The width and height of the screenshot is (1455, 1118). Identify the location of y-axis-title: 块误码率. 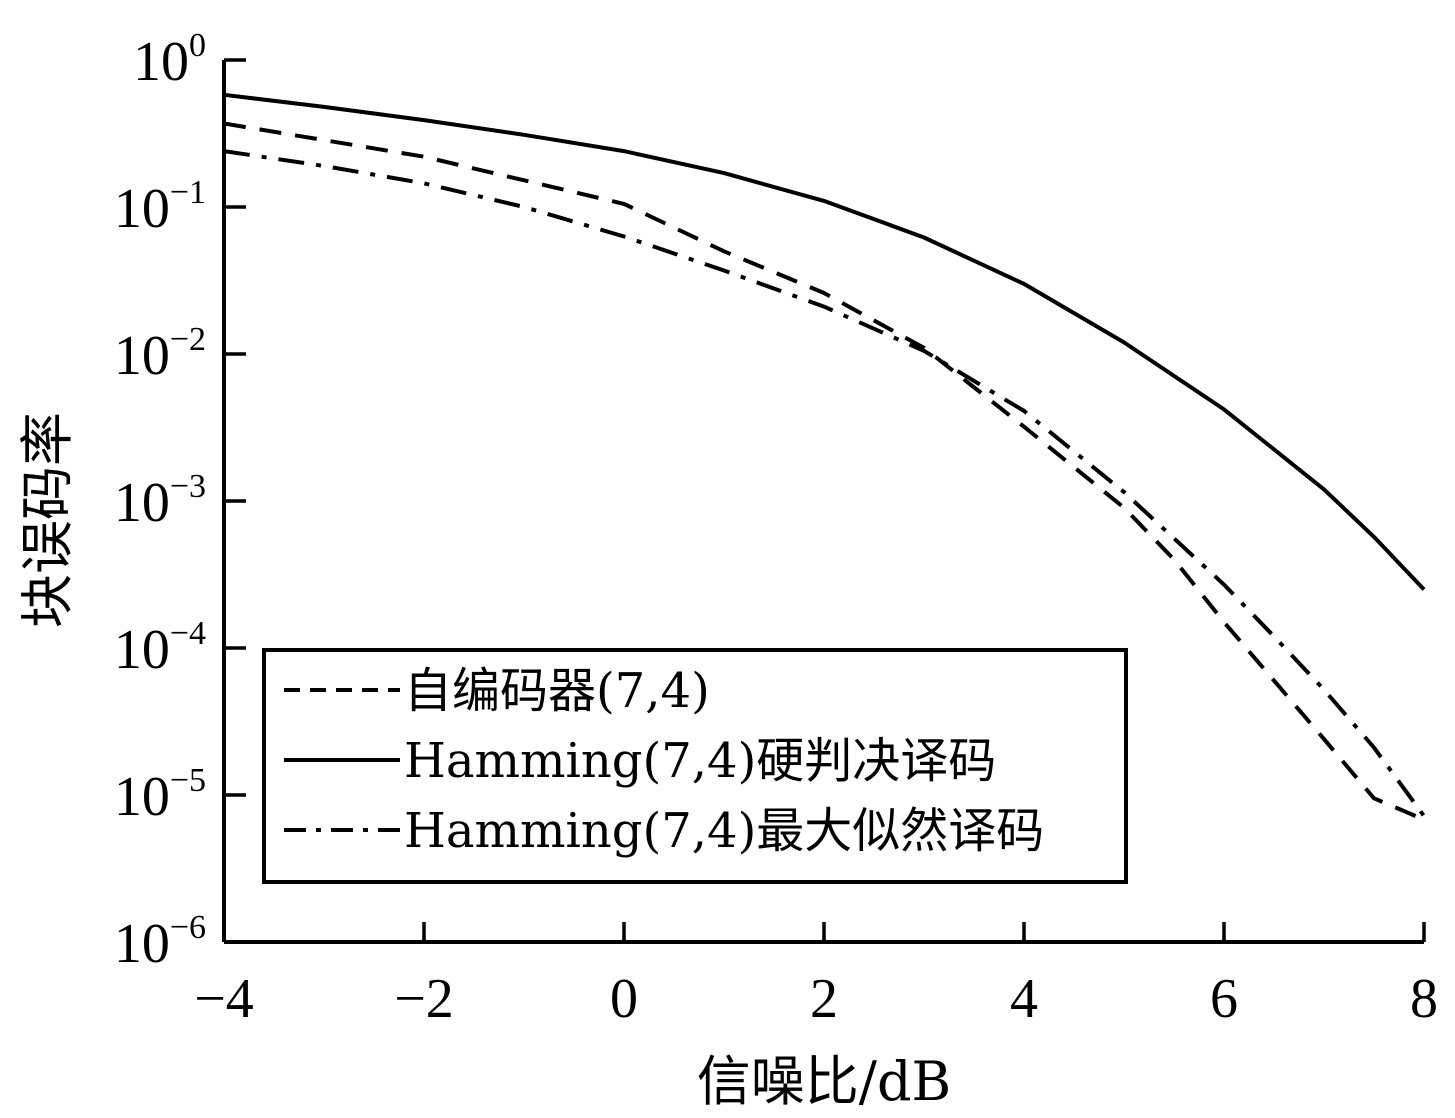
(47, 520).